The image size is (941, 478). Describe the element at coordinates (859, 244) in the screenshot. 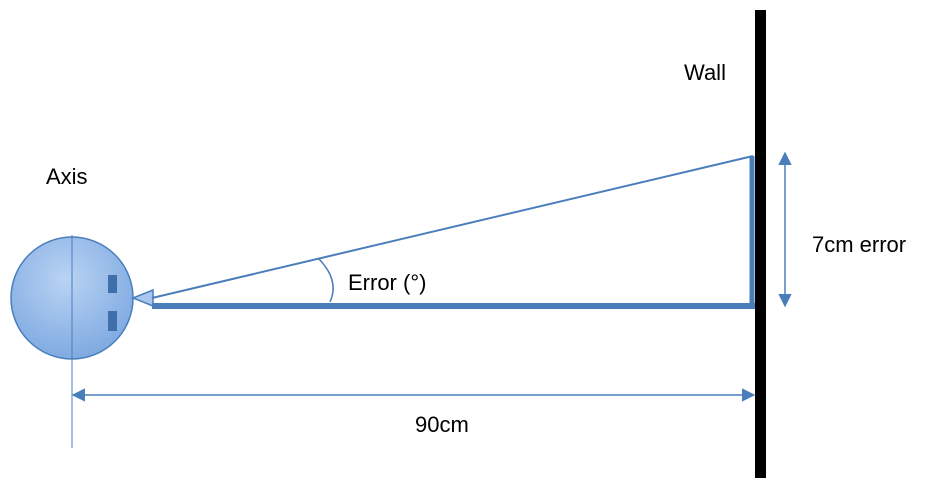

I see `error-label: 7cm error` at that location.